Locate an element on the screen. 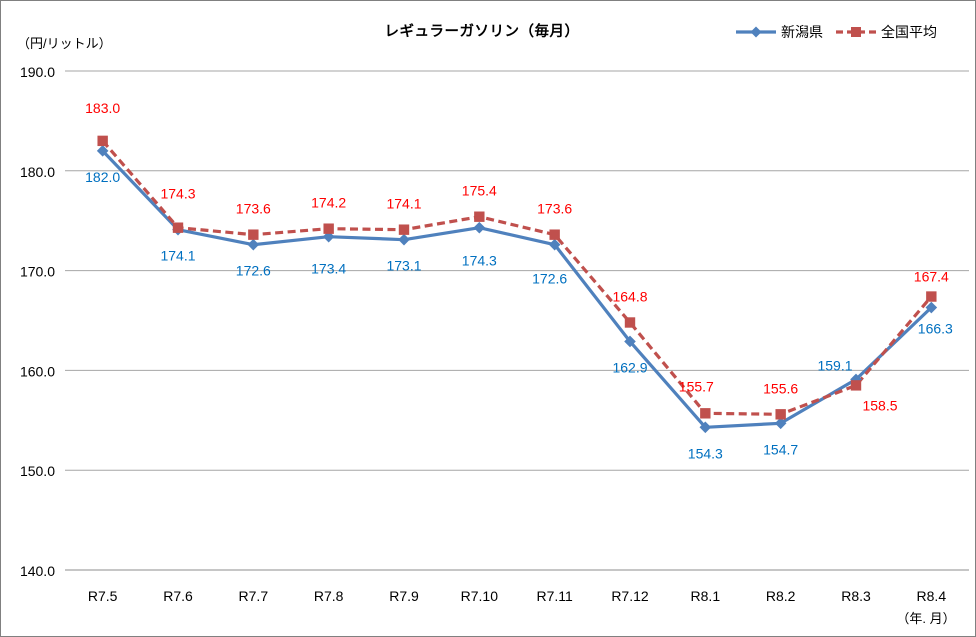 The height and width of the screenshot is (637, 976). x-axis-unit-label: （年. 月） is located at coordinates (926, 618).